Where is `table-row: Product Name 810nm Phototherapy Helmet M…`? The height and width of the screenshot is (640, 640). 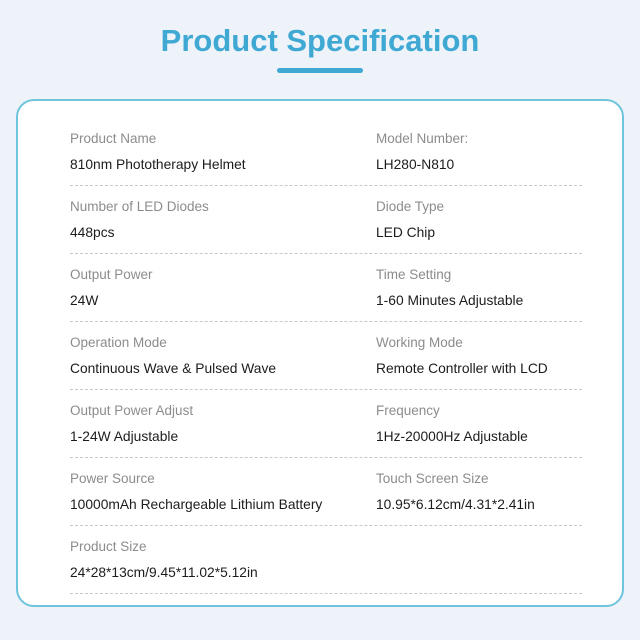
table-row: Product Name 810nm Phototherapy Helmet M… is located at coordinates (326, 156).